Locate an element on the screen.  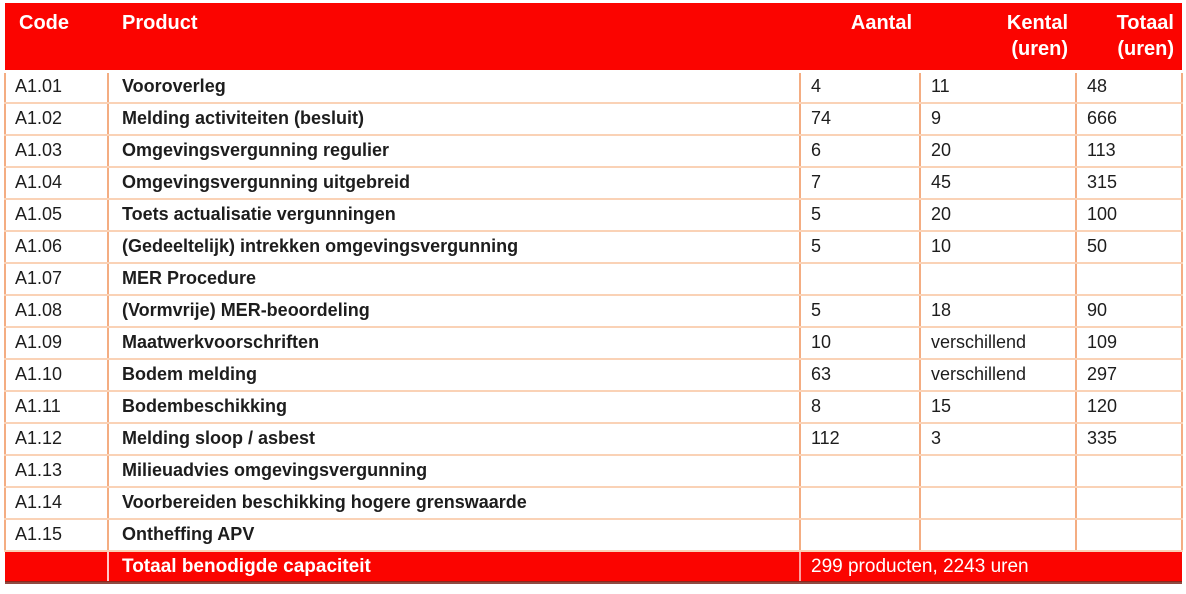
header-kental-label: Kental is located at coordinates (1037, 23).